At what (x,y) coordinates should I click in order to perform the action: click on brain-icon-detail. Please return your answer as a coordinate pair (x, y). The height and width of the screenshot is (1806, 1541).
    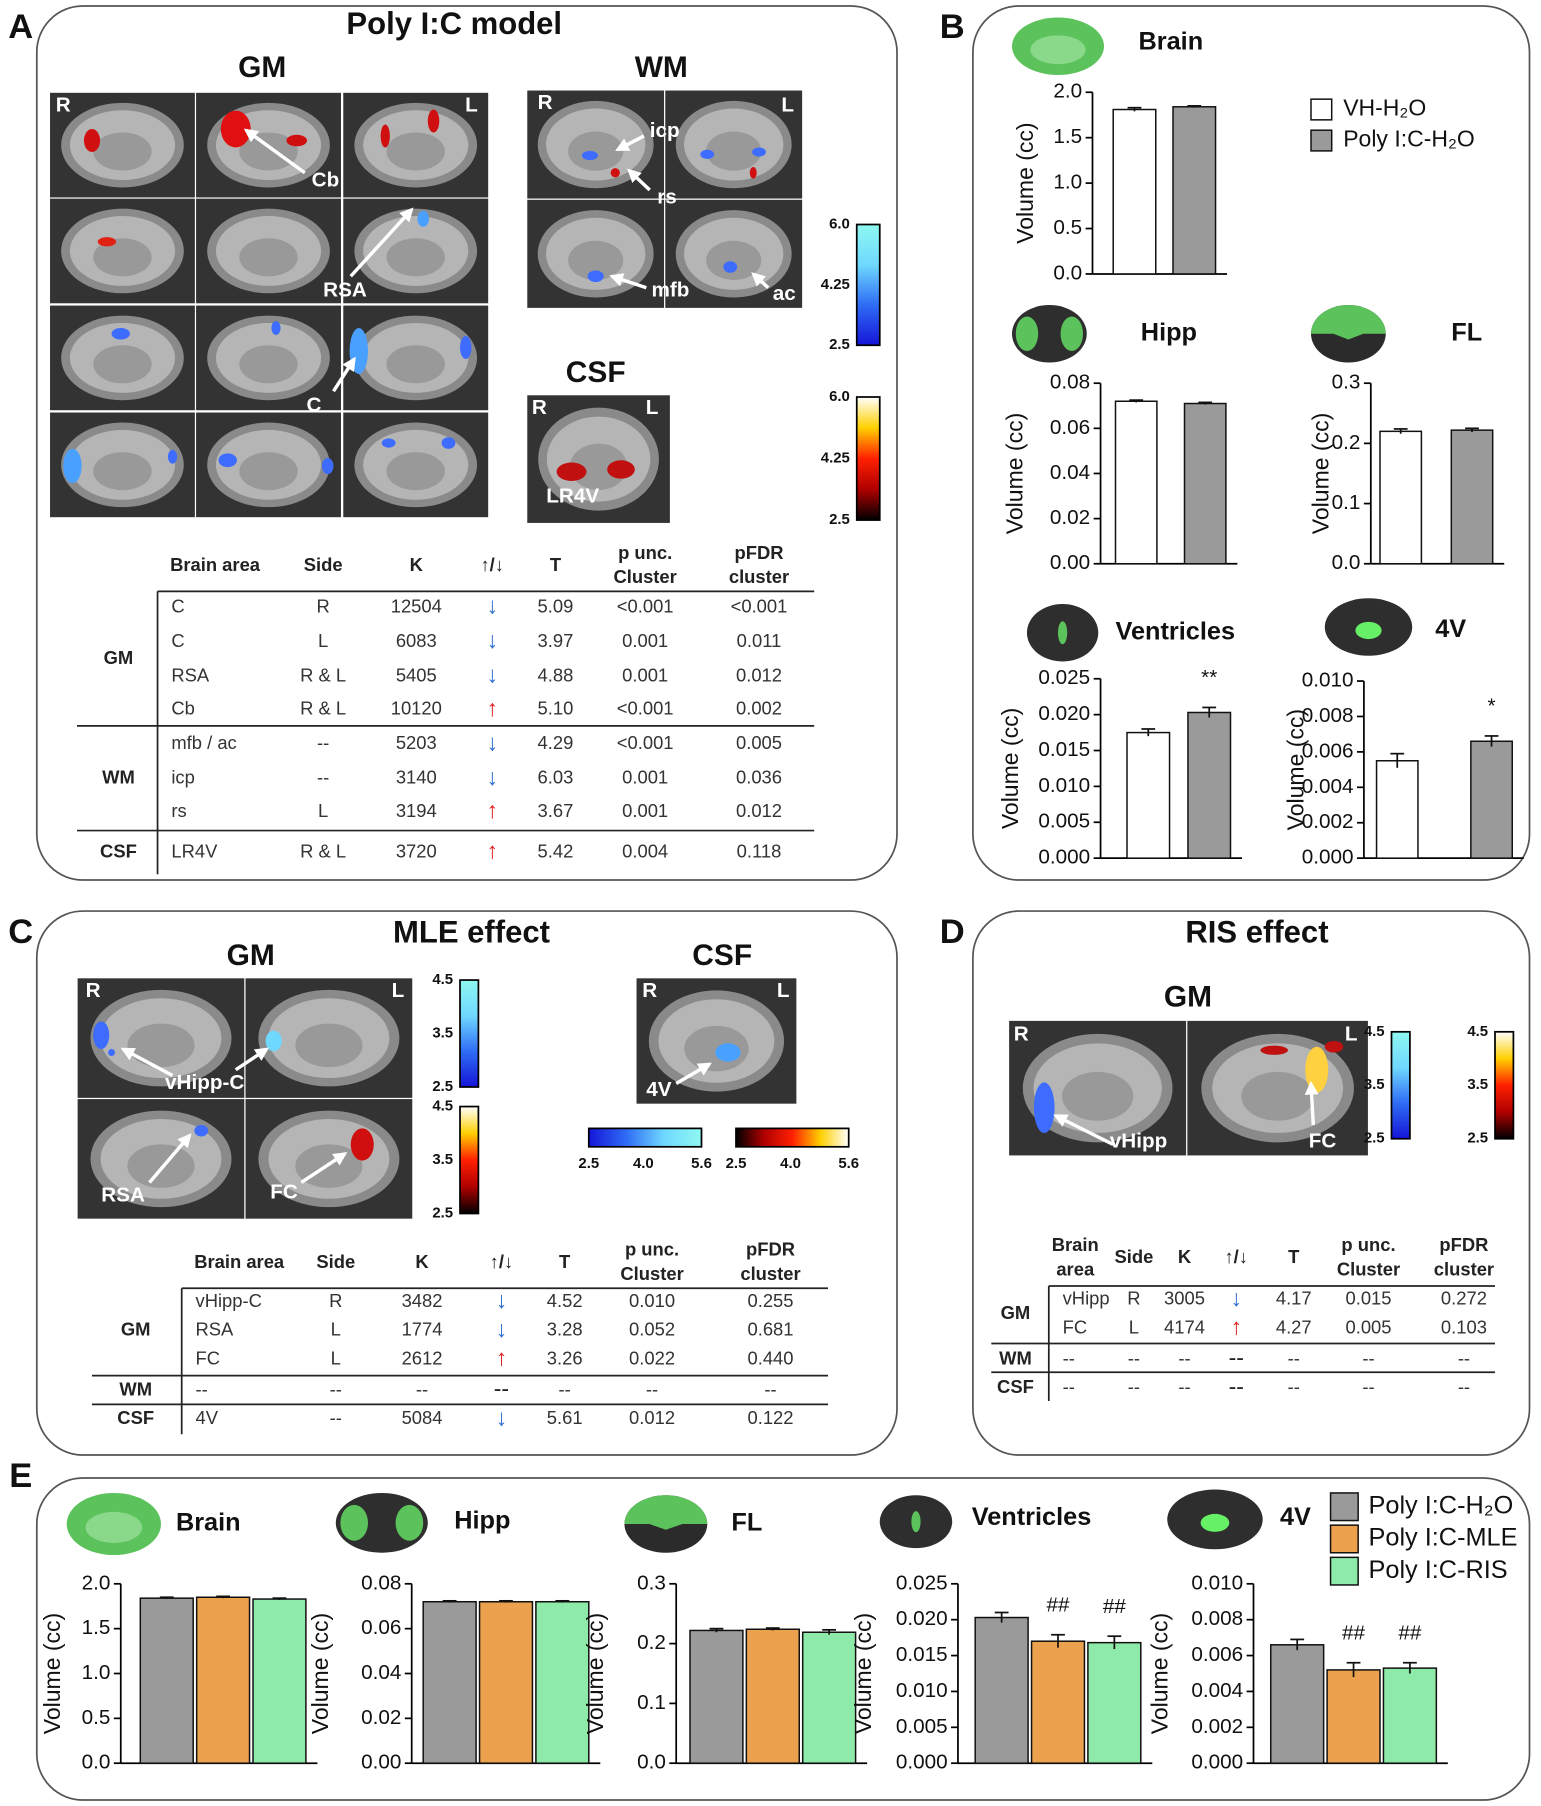
    Looking at the image, I should click on (114, 1527).